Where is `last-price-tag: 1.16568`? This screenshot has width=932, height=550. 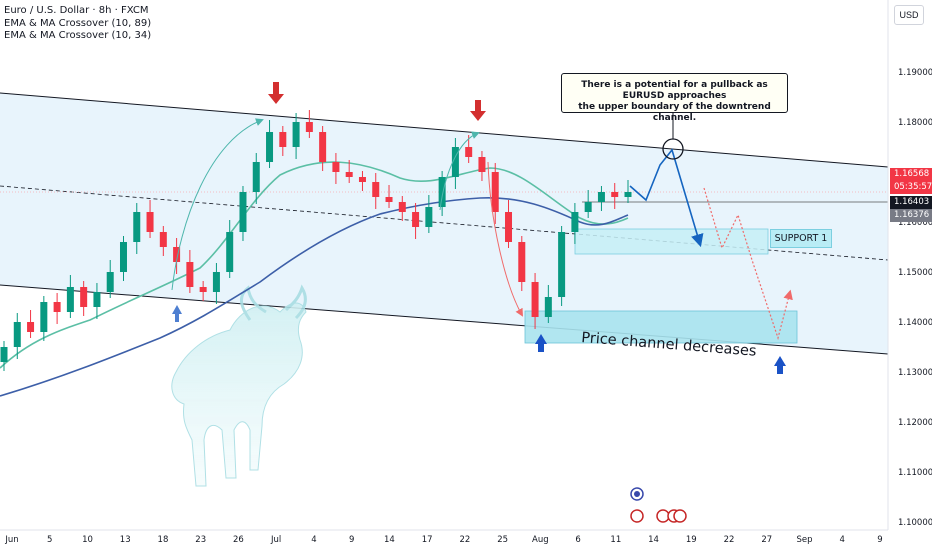 last-price-tag: 1.16568 is located at coordinates (911, 174).